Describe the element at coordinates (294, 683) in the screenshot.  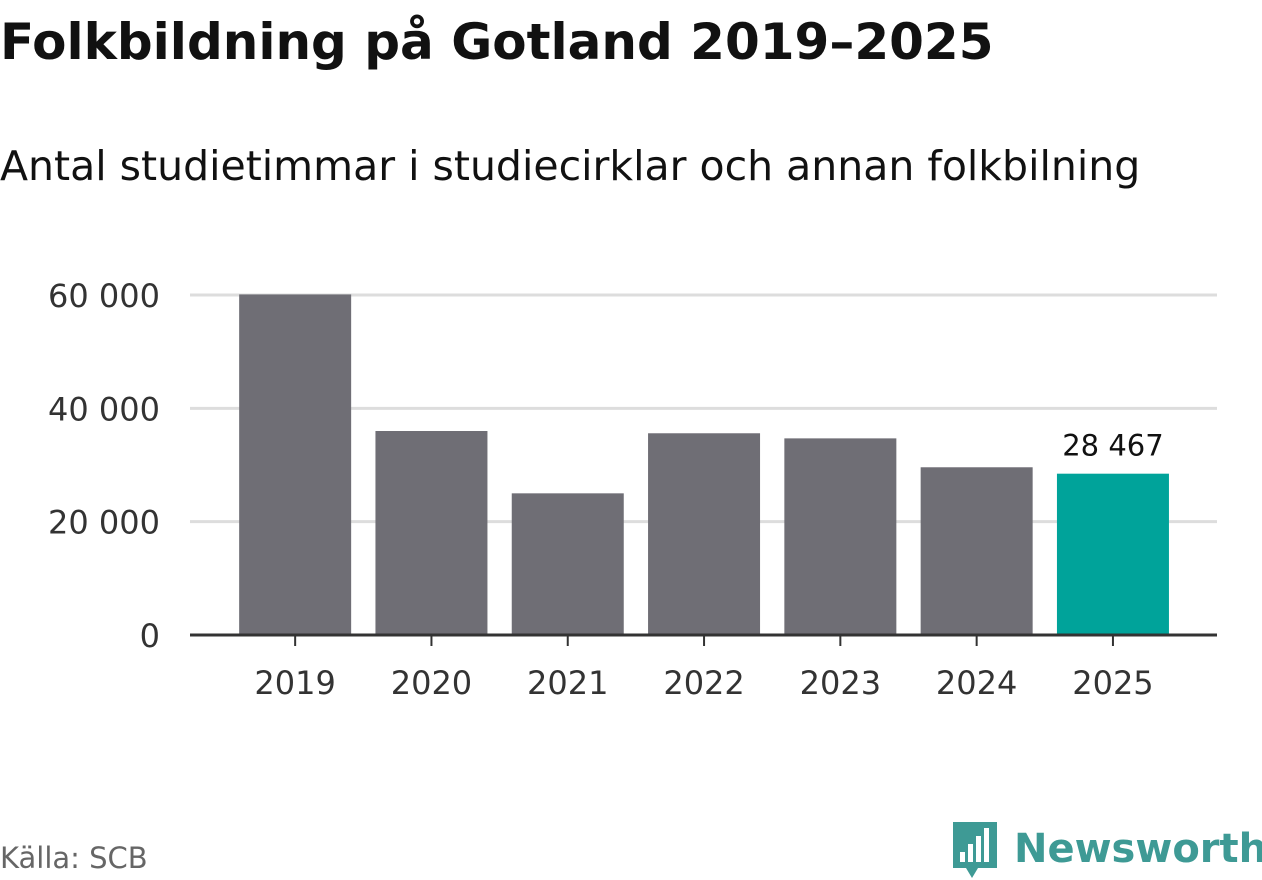
I see `x-tick-label: 2019` at that location.